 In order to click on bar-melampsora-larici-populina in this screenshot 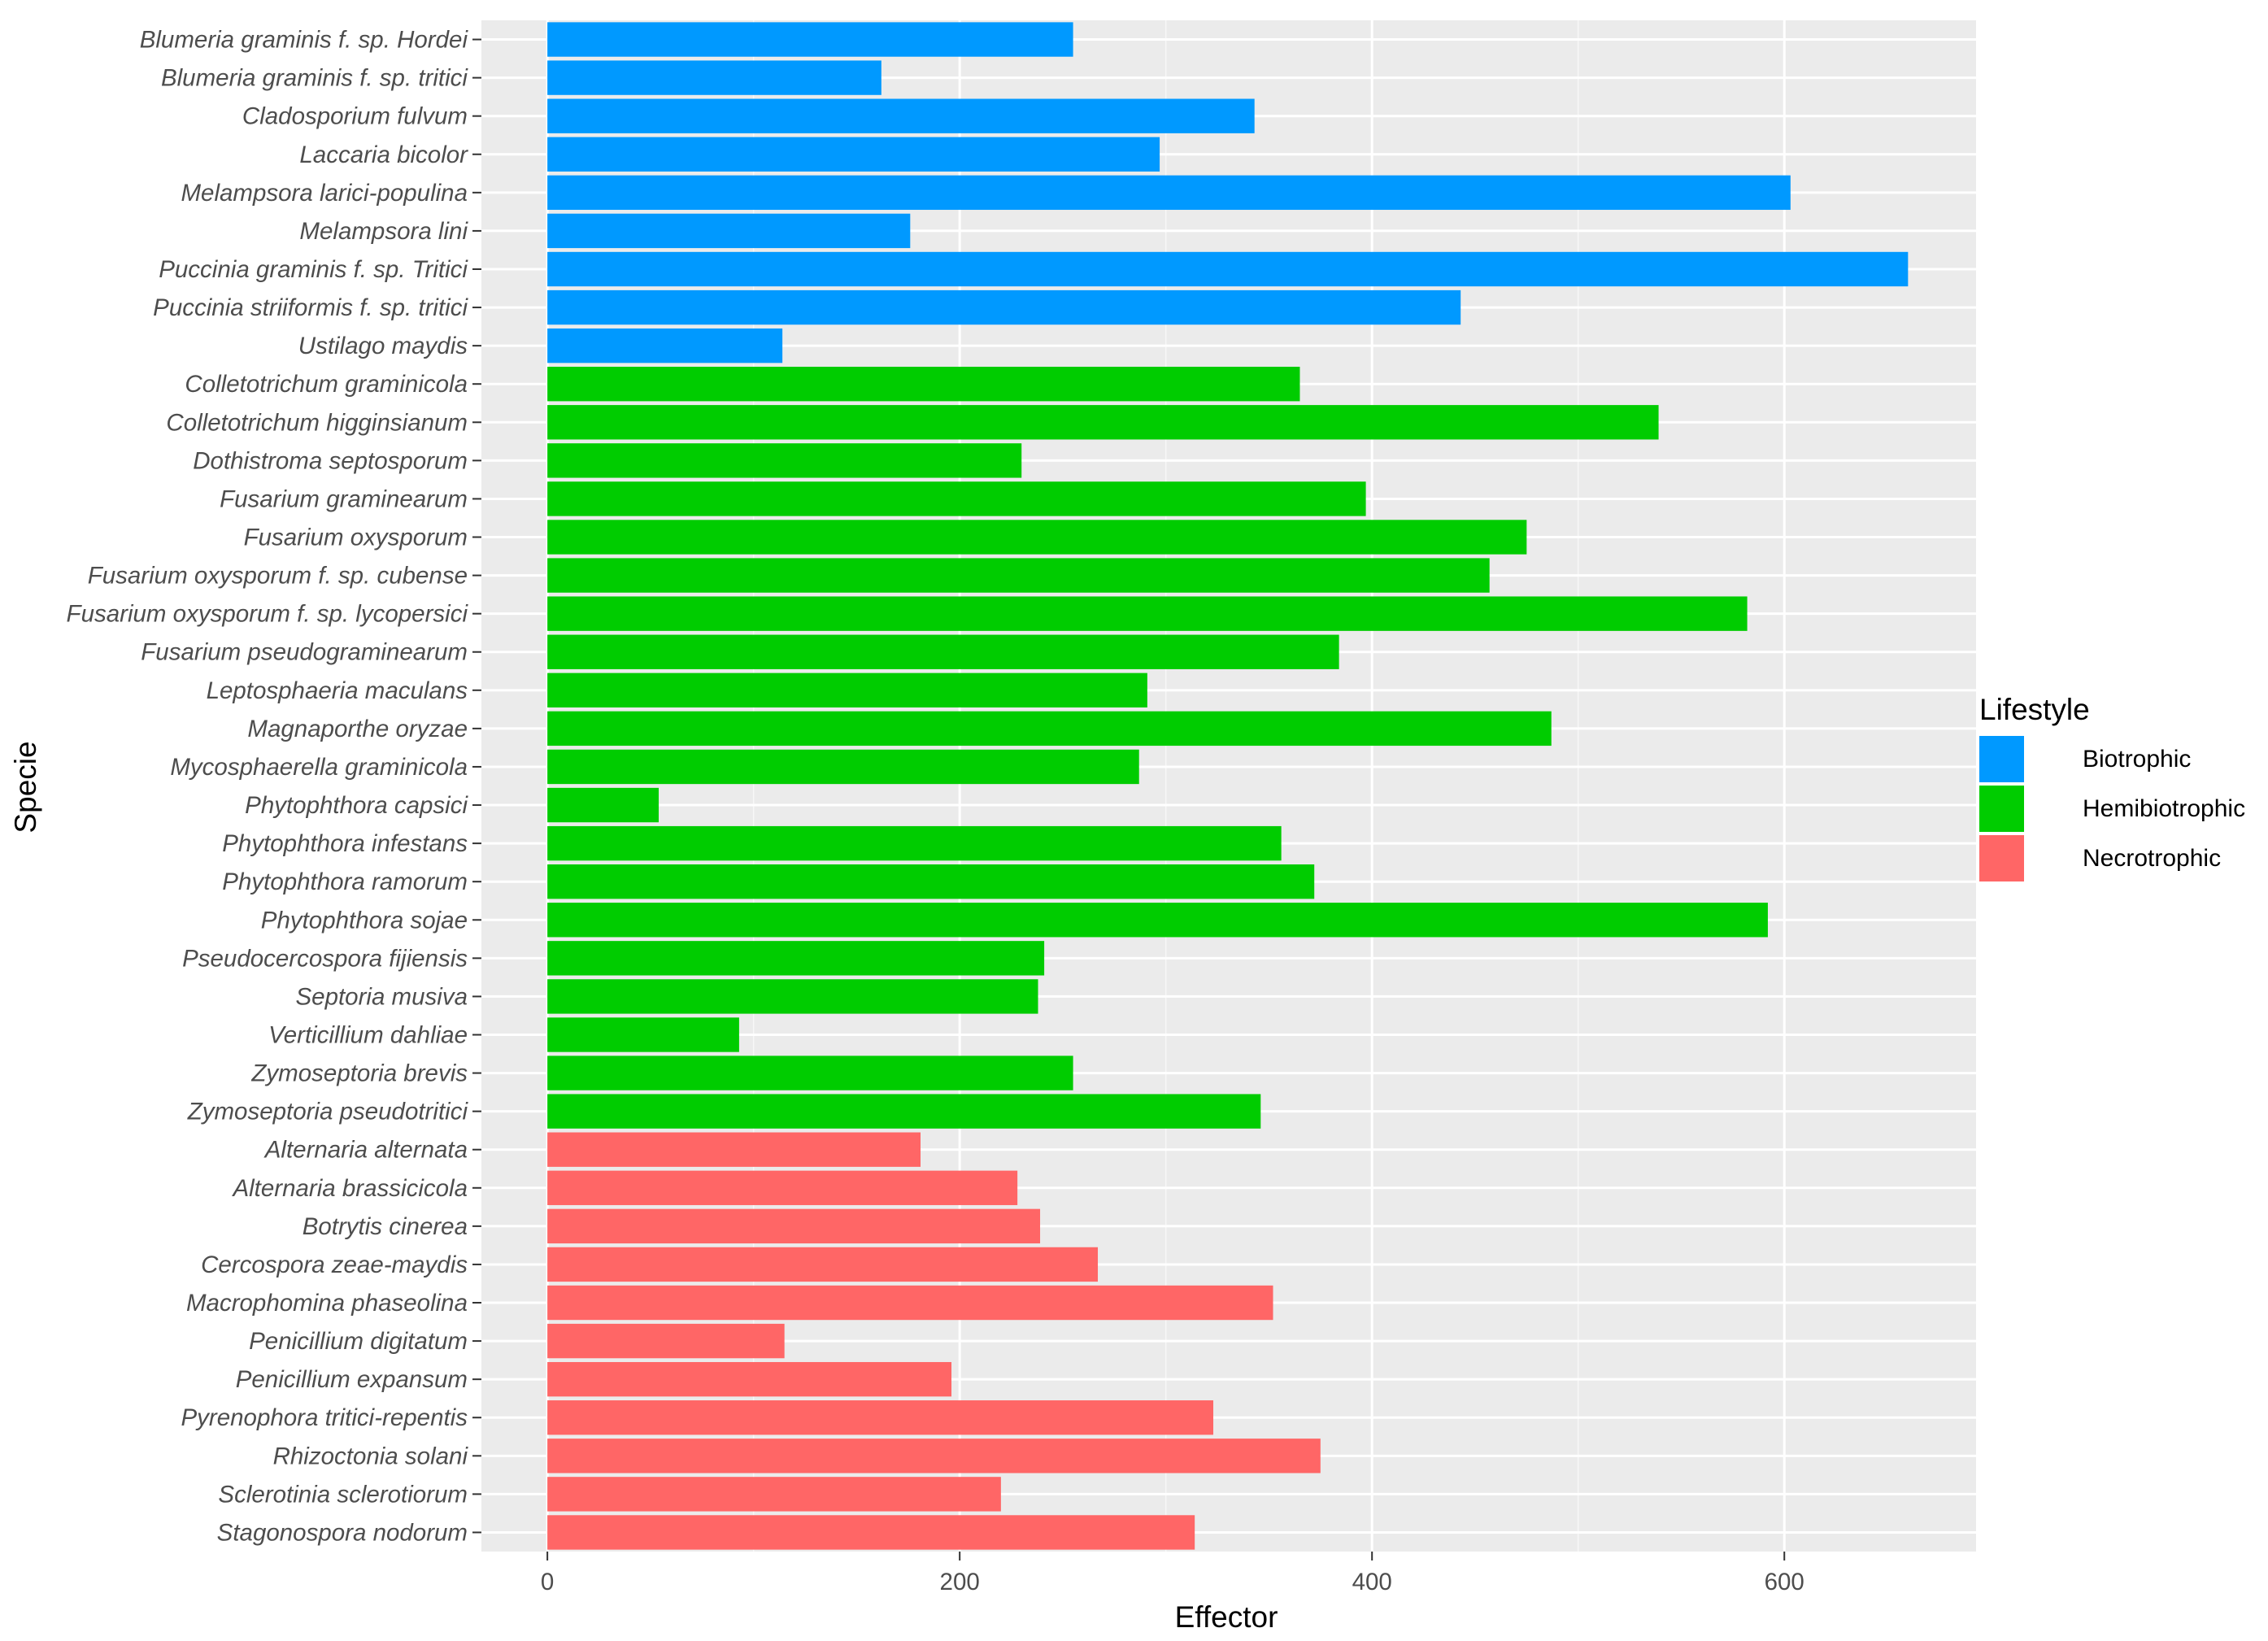, I will do `click(1169, 193)`.